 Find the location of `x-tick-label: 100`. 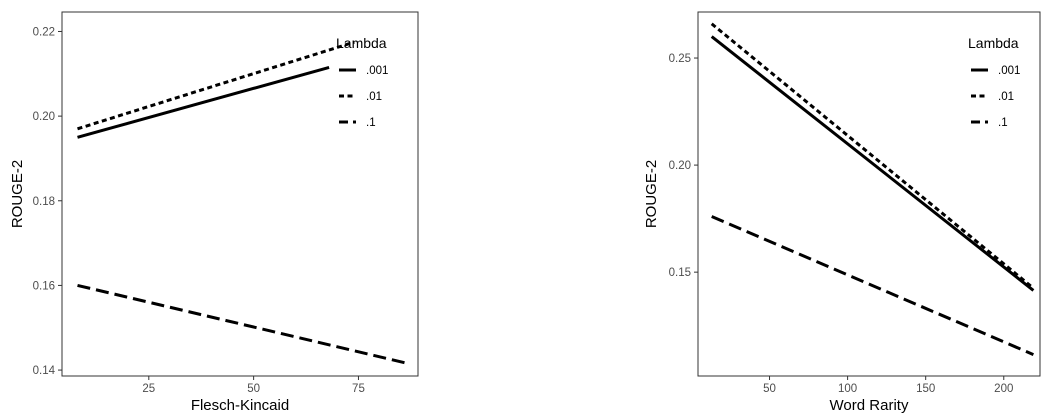

x-tick-label: 100 is located at coordinates (847, 389).